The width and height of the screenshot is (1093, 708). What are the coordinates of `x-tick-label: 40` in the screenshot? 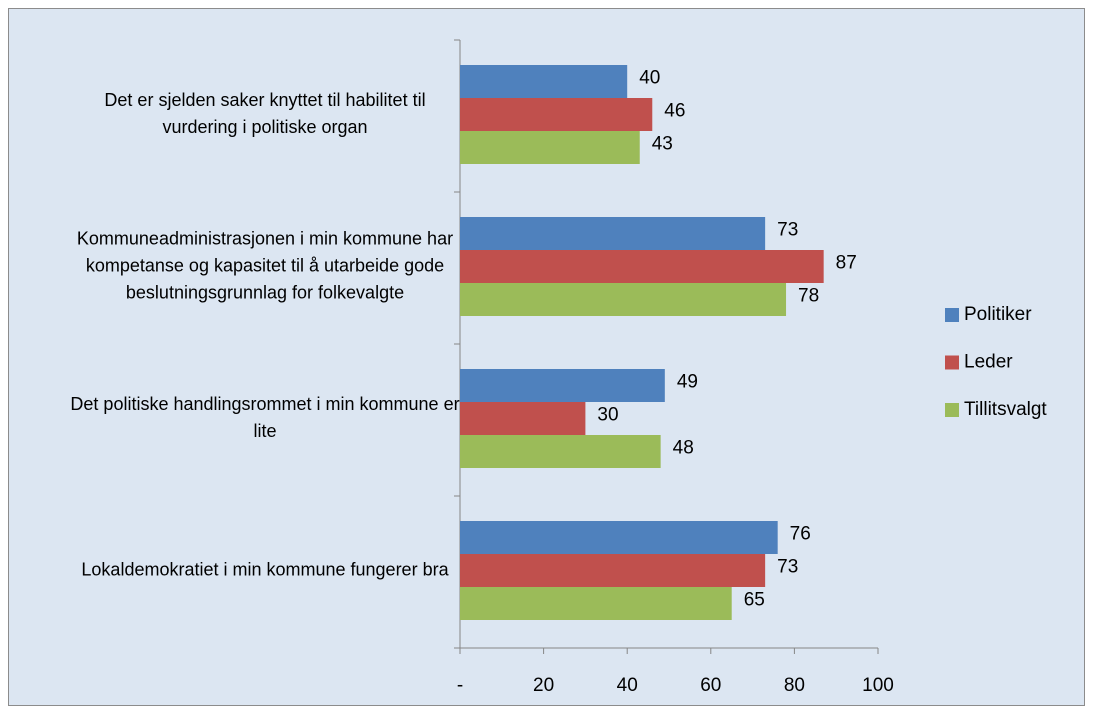 It's located at (627, 685).